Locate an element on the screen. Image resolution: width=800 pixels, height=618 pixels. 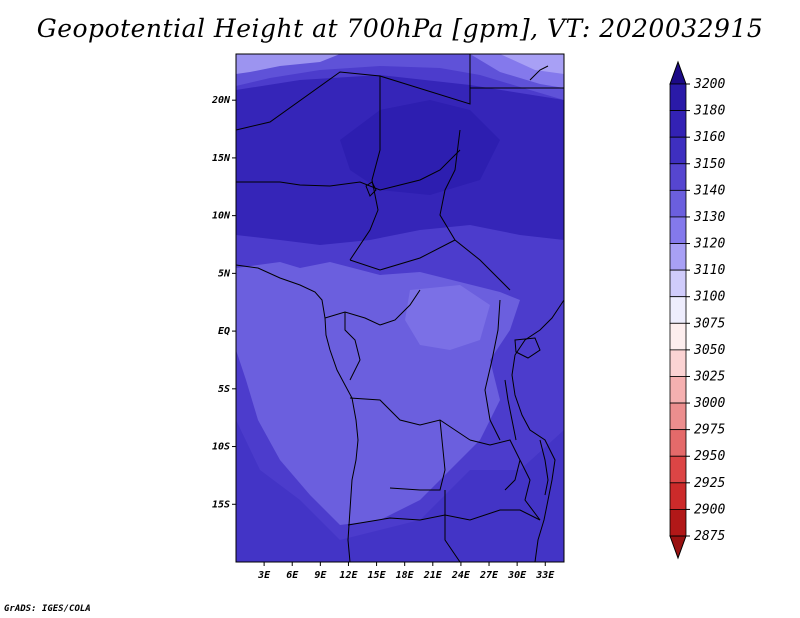
border-south is located at coordinates (444, 517).